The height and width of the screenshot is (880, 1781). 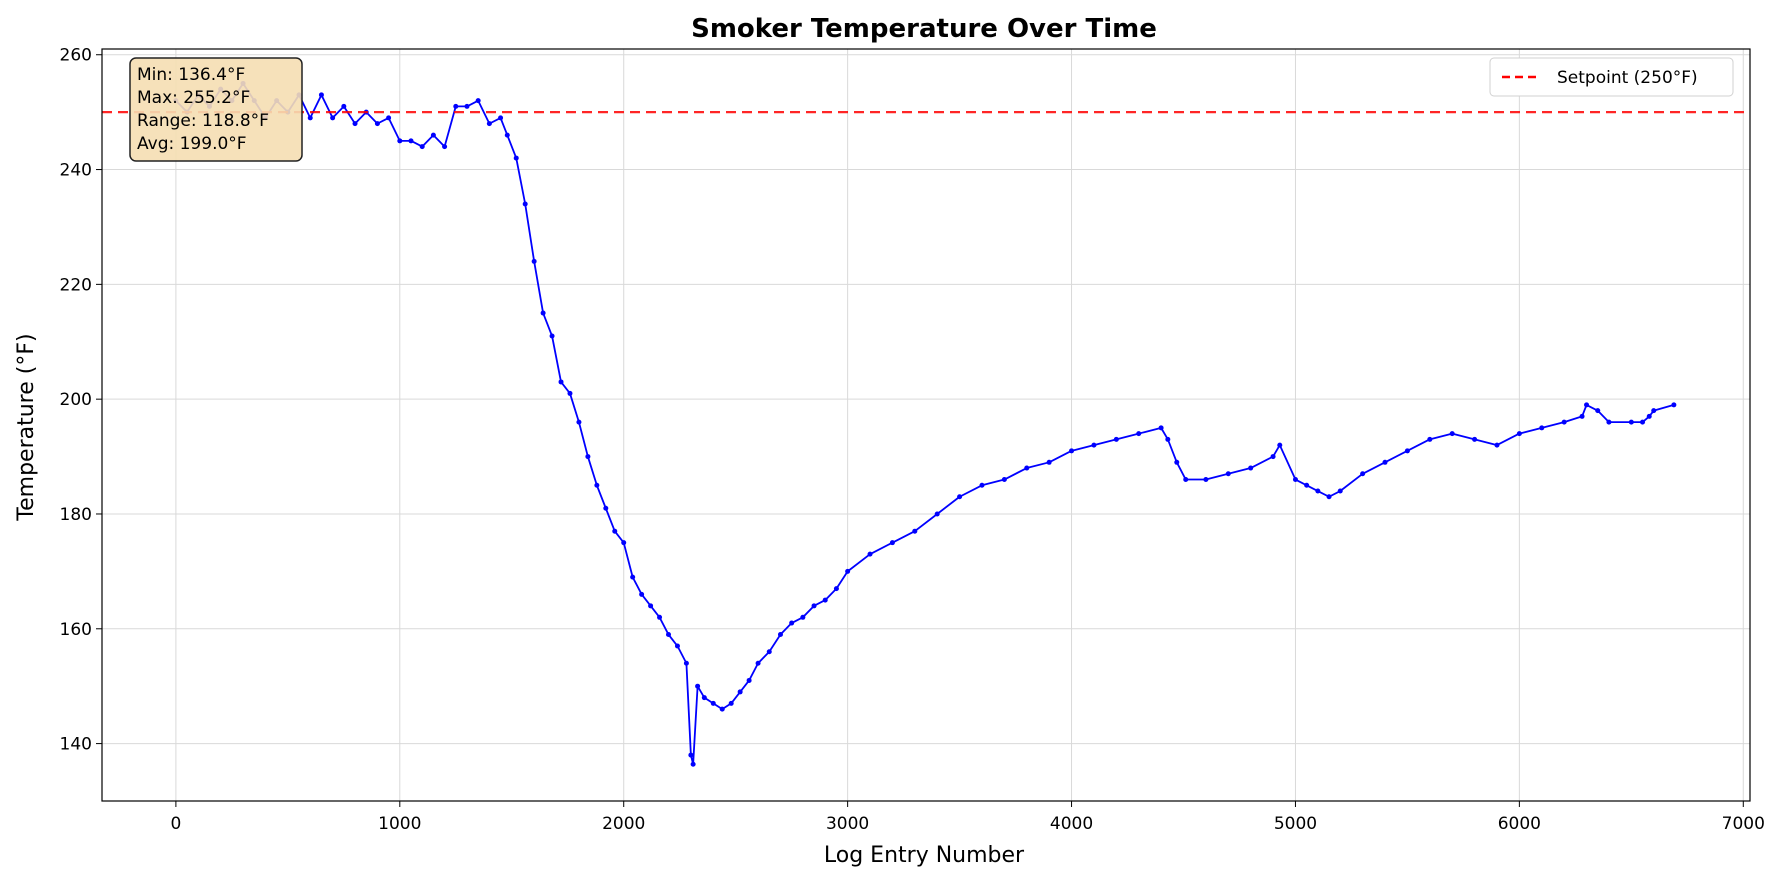 What do you see at coordinates (847, 824) in the screenshot?
I see `x-tick-label: 3000` at bounding box center [847, 824].